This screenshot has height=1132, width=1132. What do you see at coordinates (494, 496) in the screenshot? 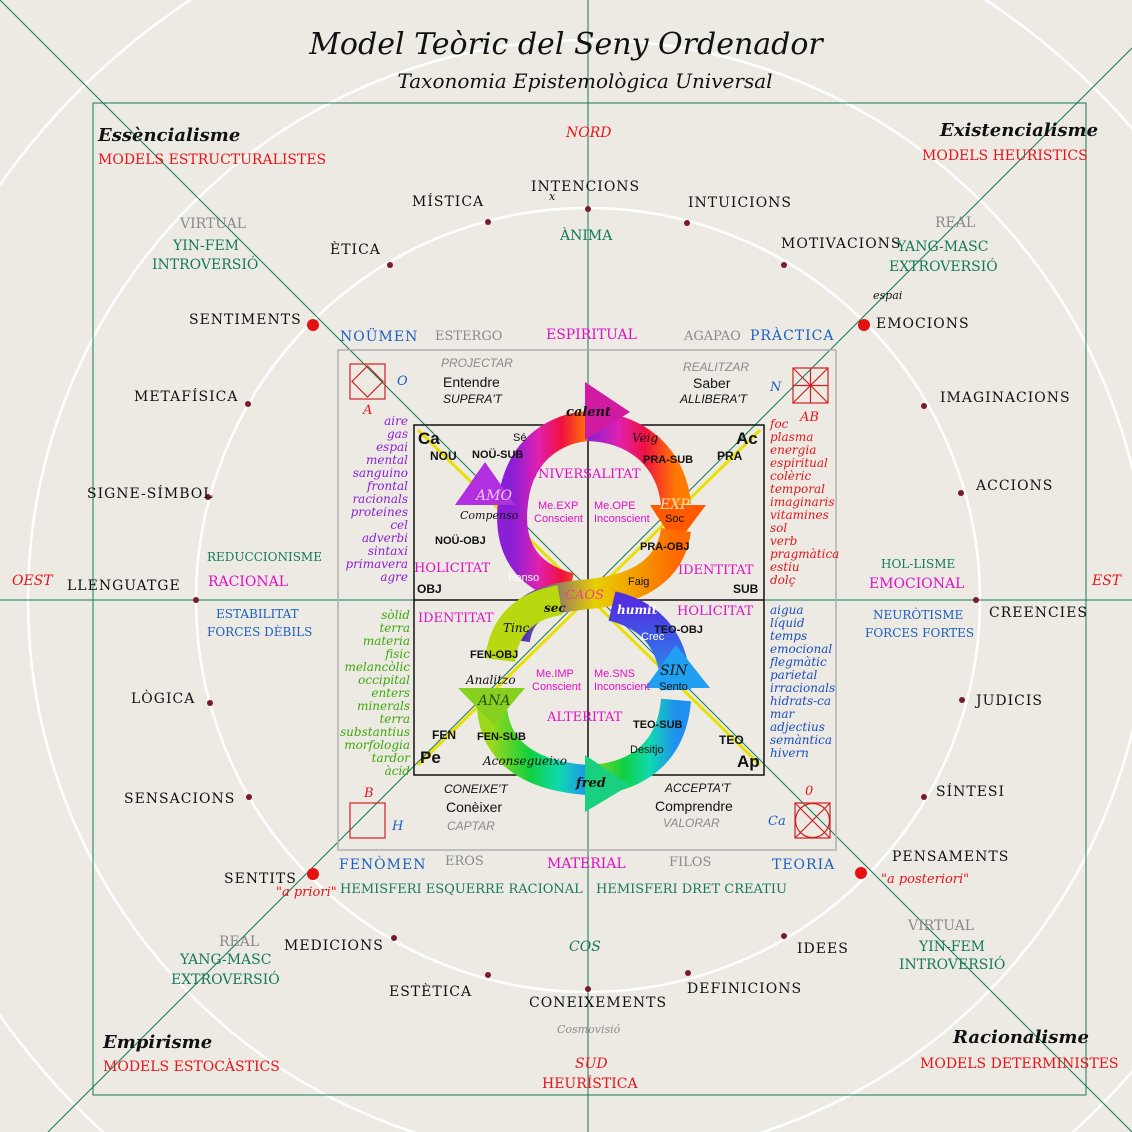
I see `core-amo: AMO` at bounding box center [494, 496].